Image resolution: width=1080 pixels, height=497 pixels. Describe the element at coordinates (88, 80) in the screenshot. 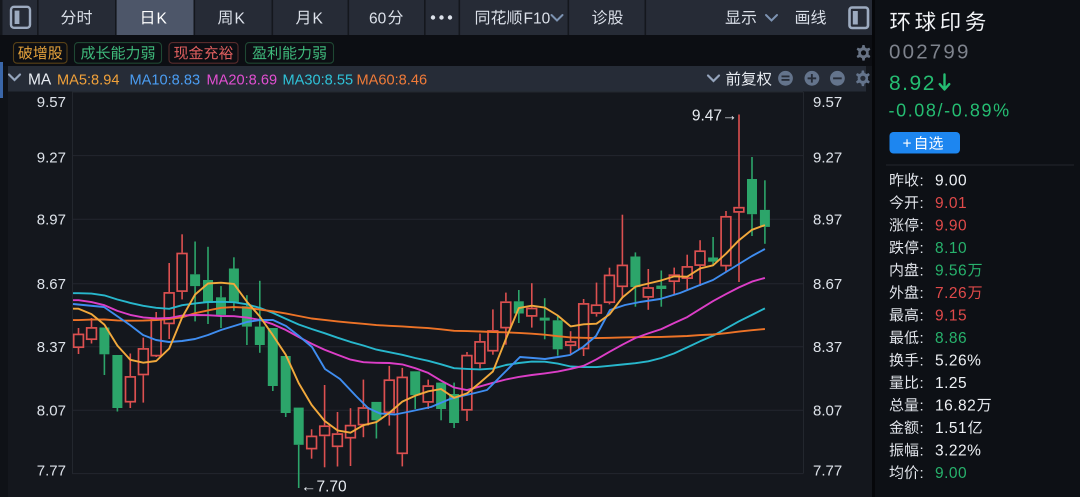

I see `svg-text: MA5:8.94` at that location.